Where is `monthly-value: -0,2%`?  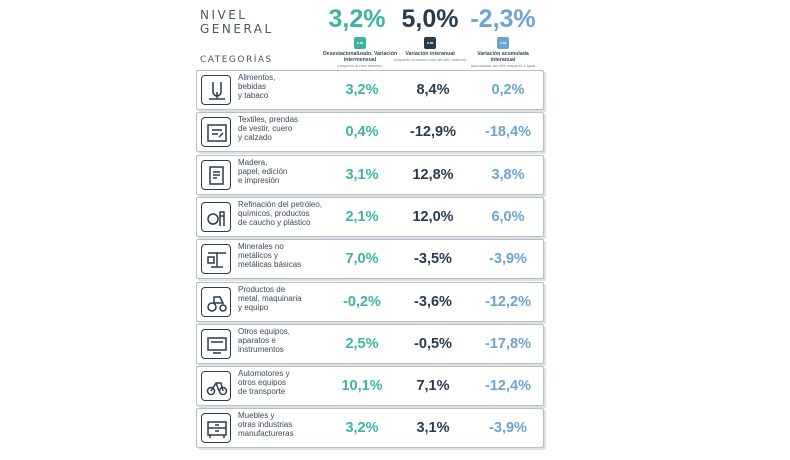 monthly-value: -0,2% is located at coordinates (362, 301).